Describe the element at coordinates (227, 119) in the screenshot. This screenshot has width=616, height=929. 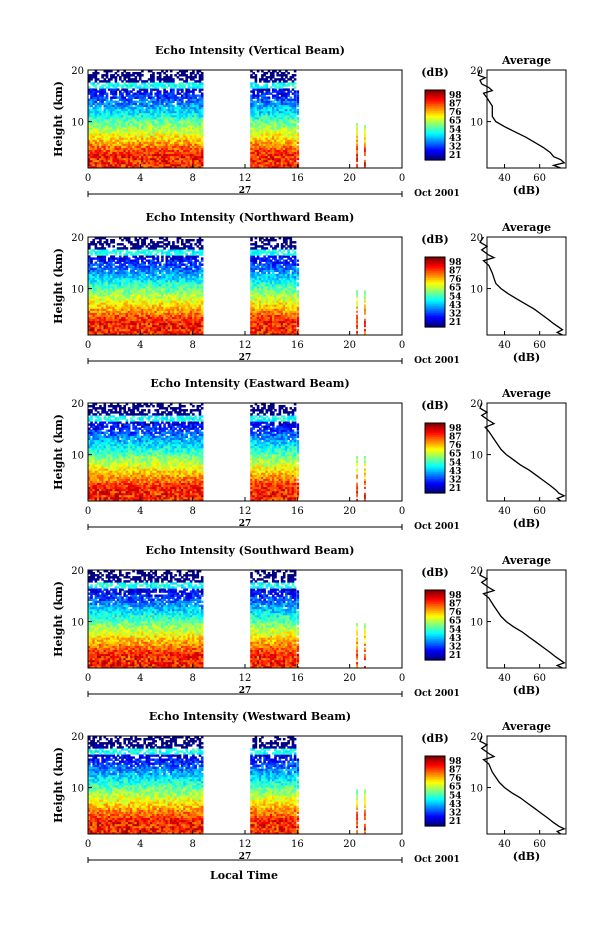
I see `heatmap-cells` at that location.